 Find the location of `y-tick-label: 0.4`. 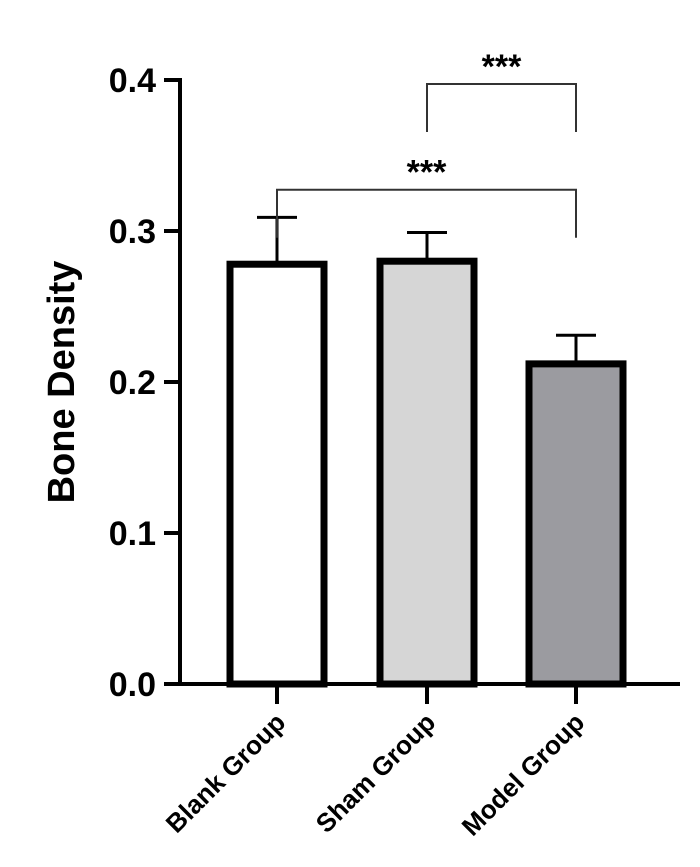

y-tick-label: 0.4 is located at coordinates (132, 81).